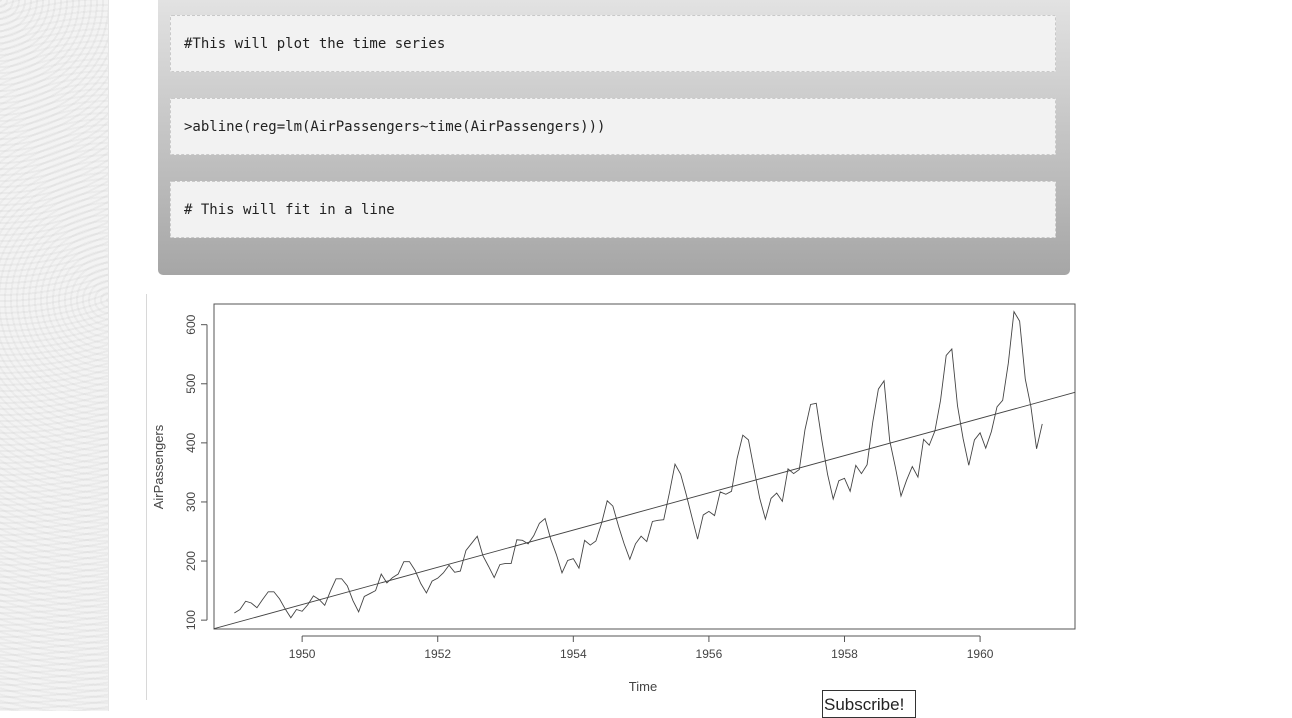 This screenshot has width=1292, height=718. Describe the element at coordinates (980, 654) in the screenshot. I see `x-tick-label: 1960` at that location.